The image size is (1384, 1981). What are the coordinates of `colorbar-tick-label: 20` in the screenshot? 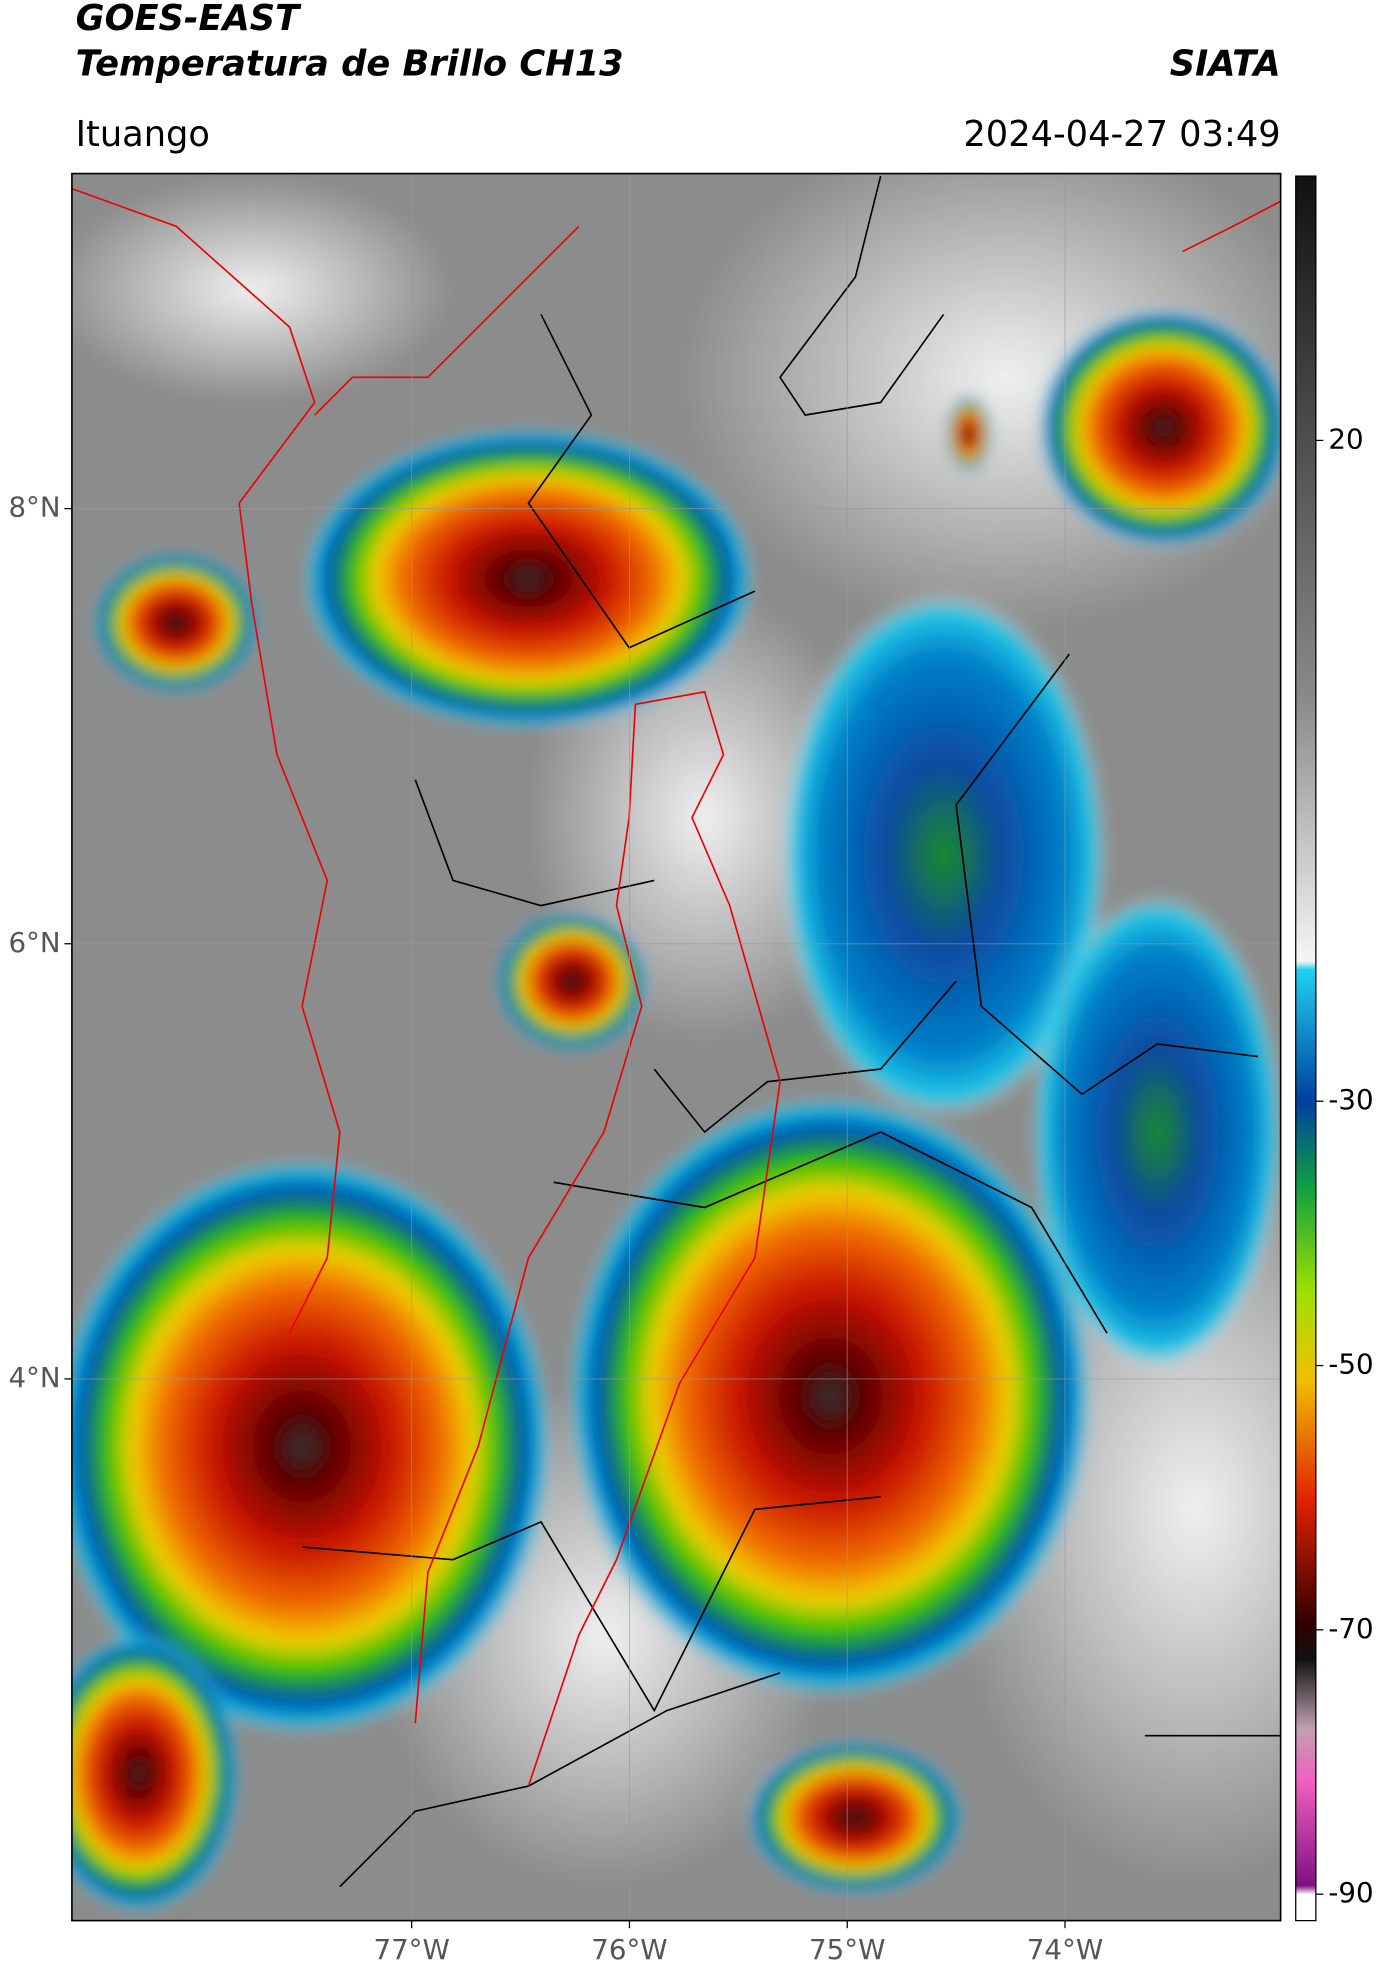 It's located at (1345, 438).